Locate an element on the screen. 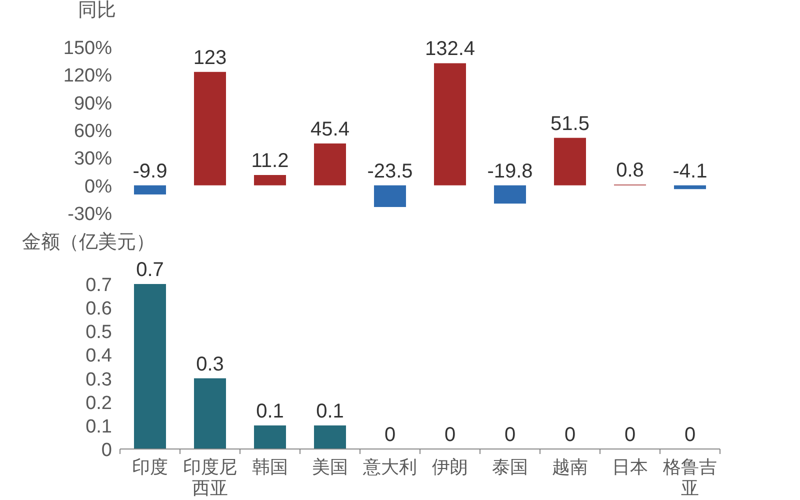  y-tick-label: 0.2 is located at coordinates (99, 403).